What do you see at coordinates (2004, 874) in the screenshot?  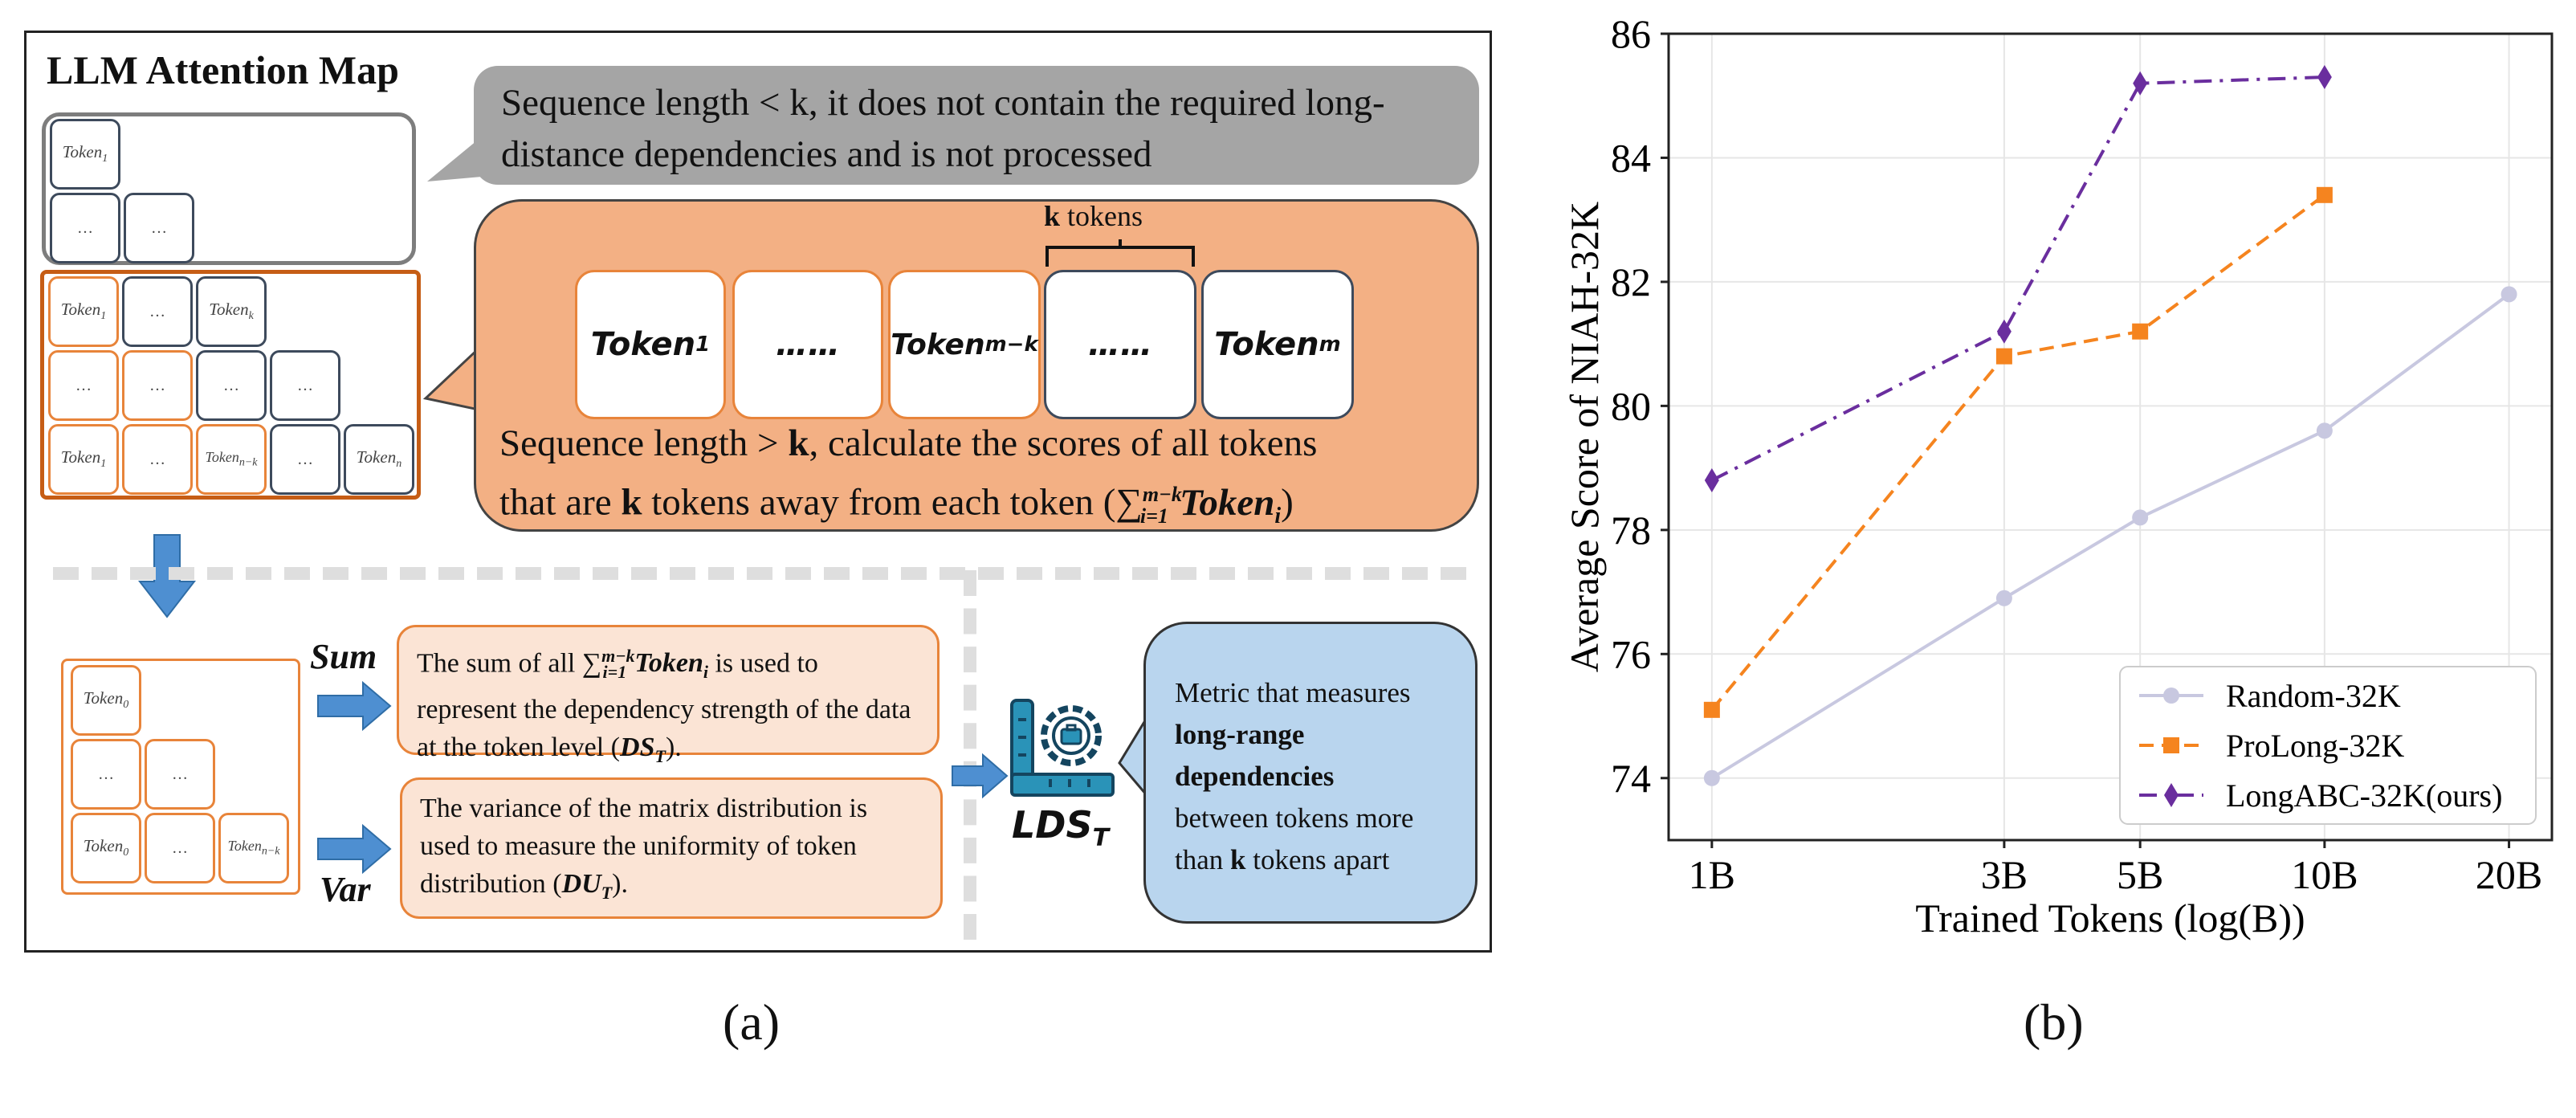 I see `x-tick-label: 3B` at bounding box center [2004, 874].